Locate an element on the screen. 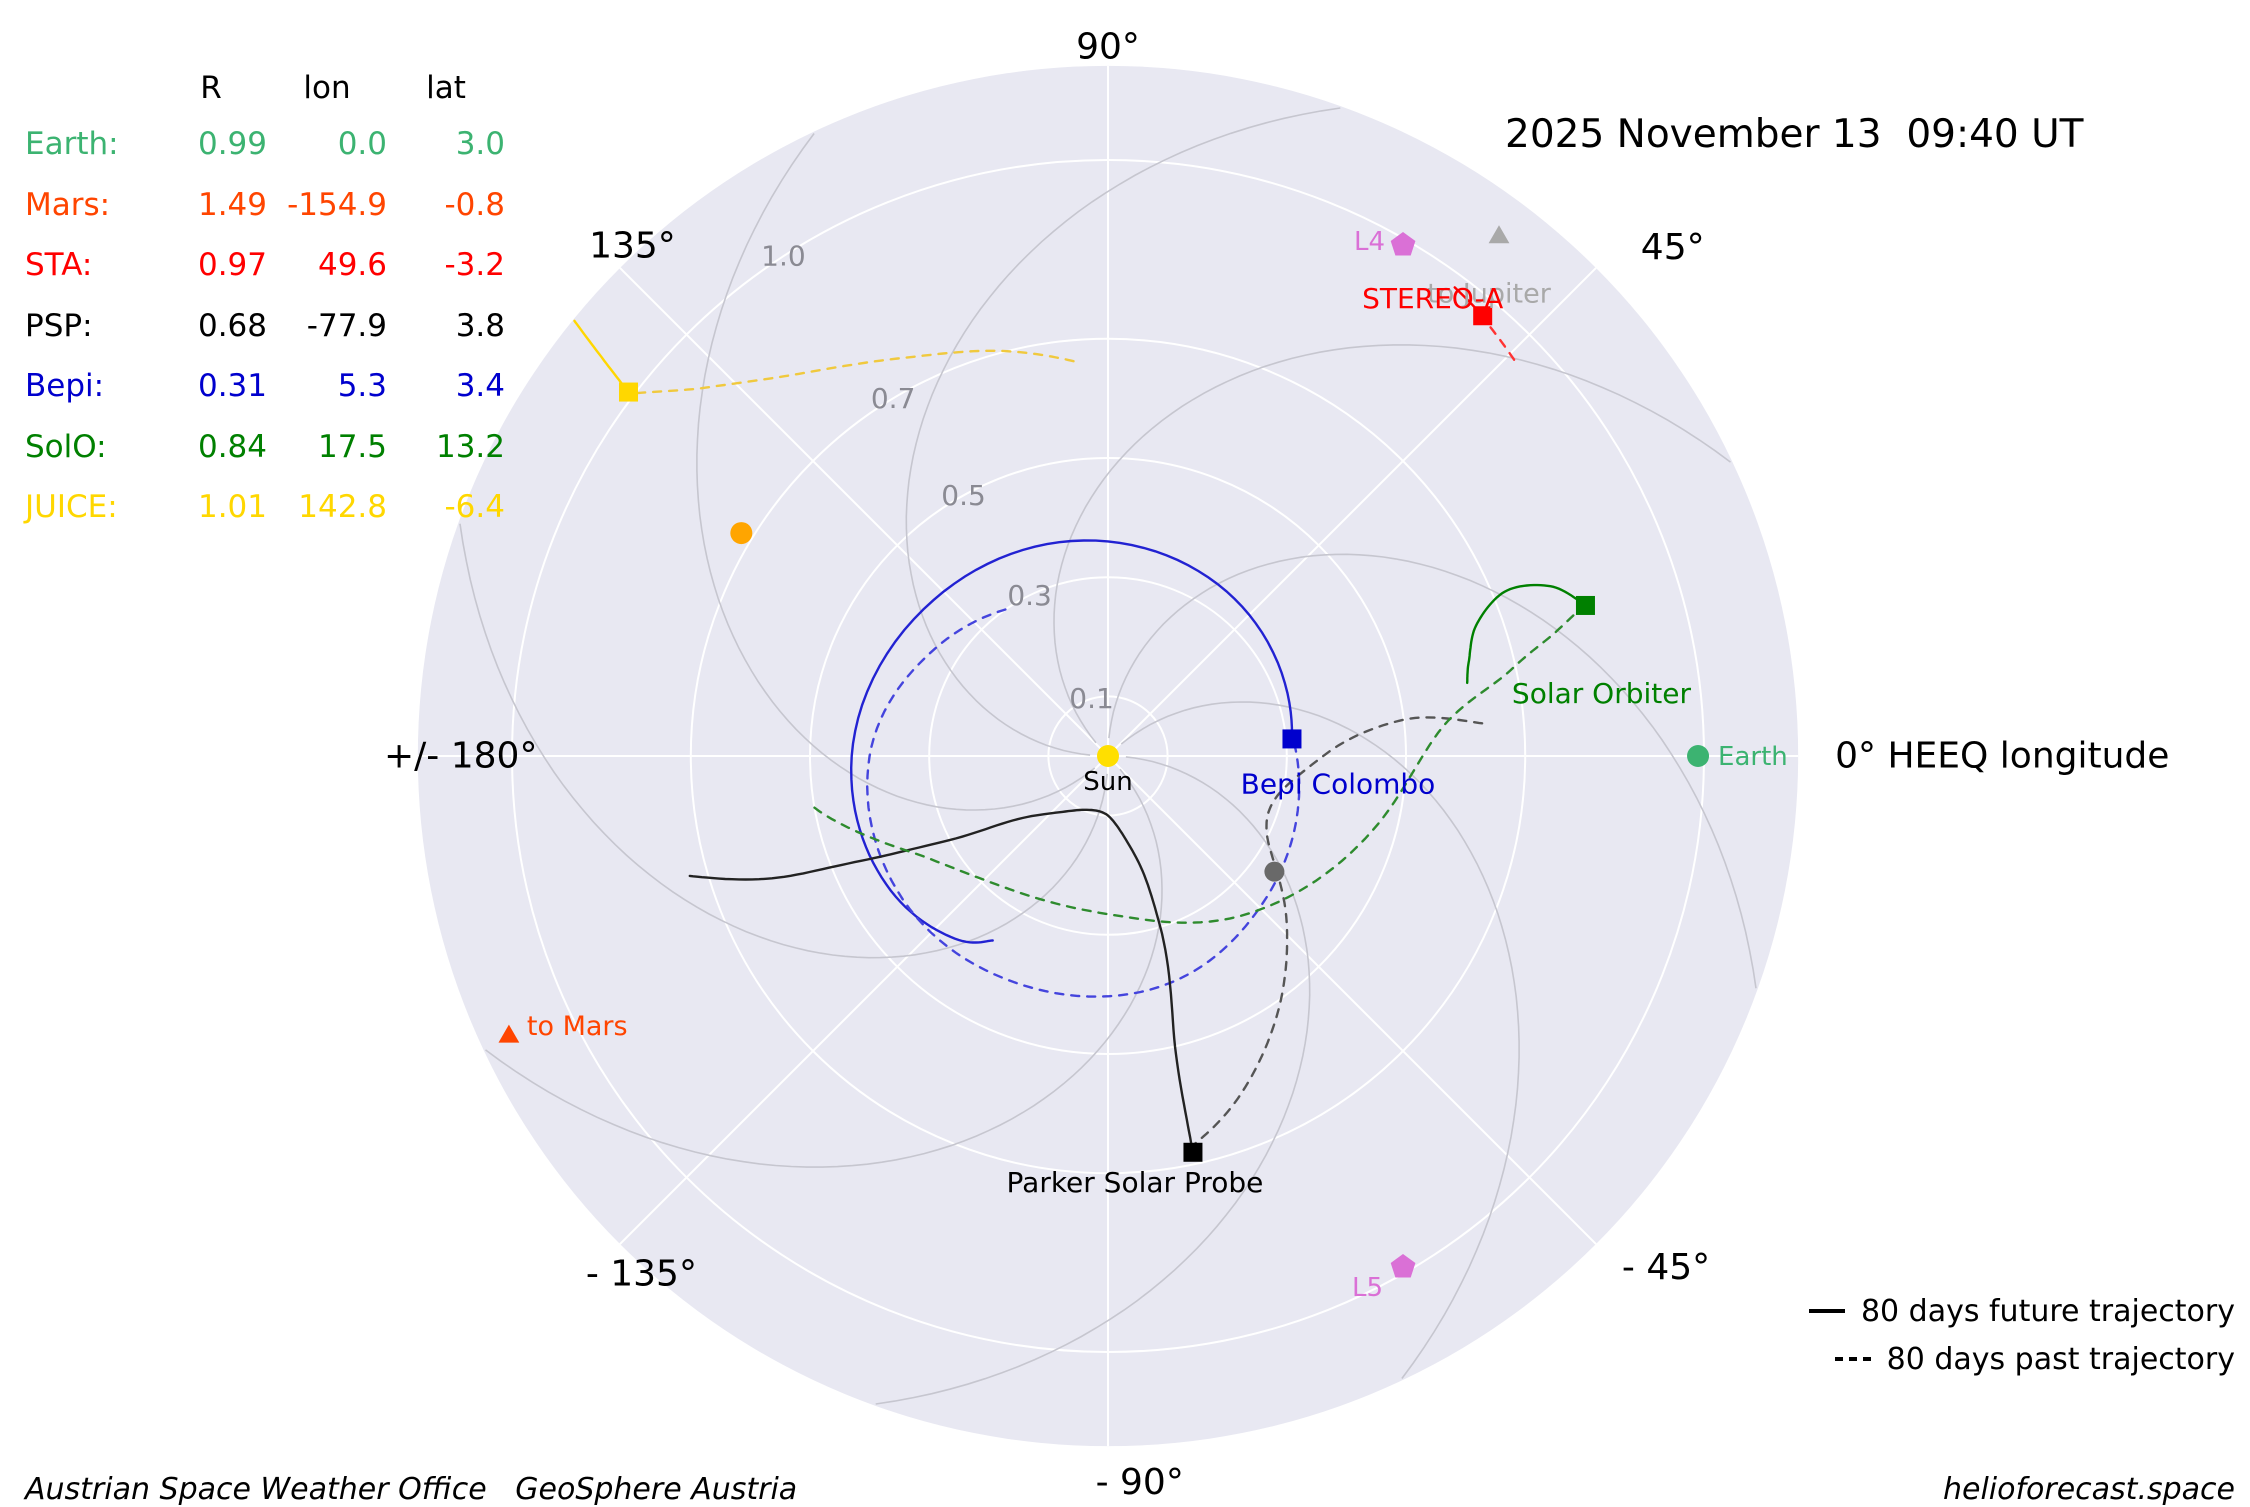 The image size is (2250, 1507). table-value-R: 0.84 is located at coordinates (232, 446).